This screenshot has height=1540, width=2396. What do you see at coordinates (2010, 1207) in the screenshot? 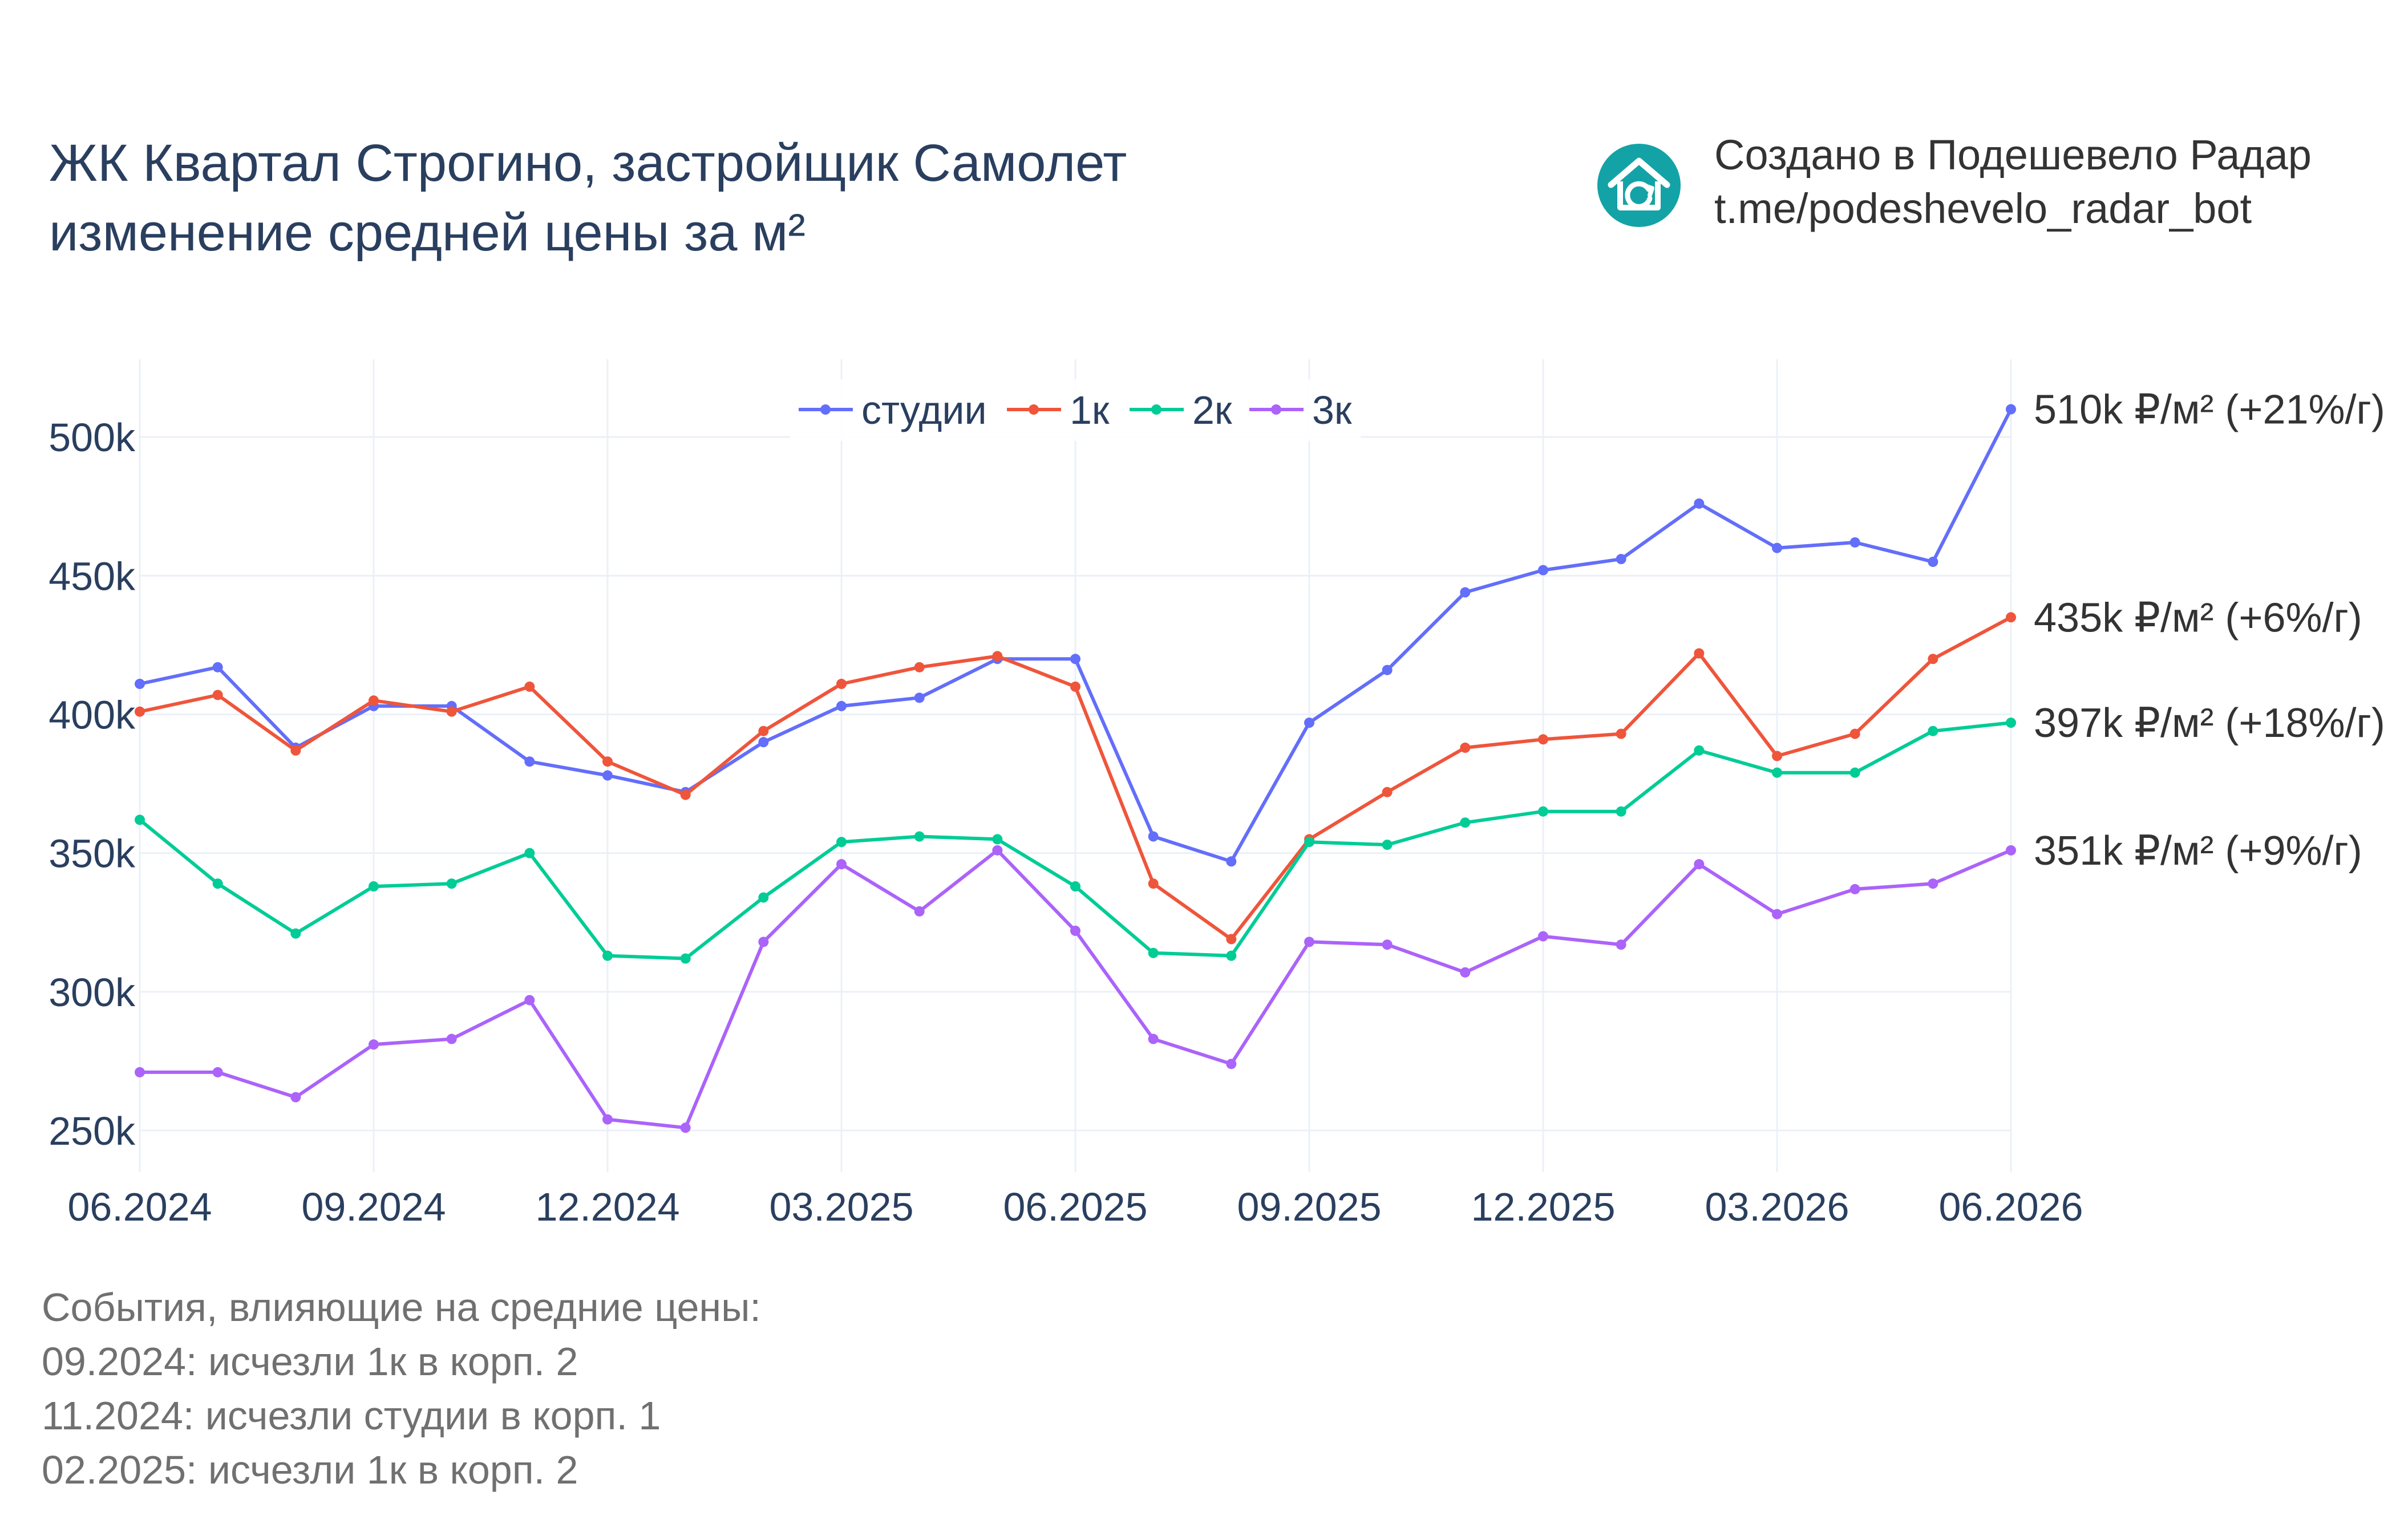
I see `x-tick-label: 06.2026` at bounding box center [2010, 1207].